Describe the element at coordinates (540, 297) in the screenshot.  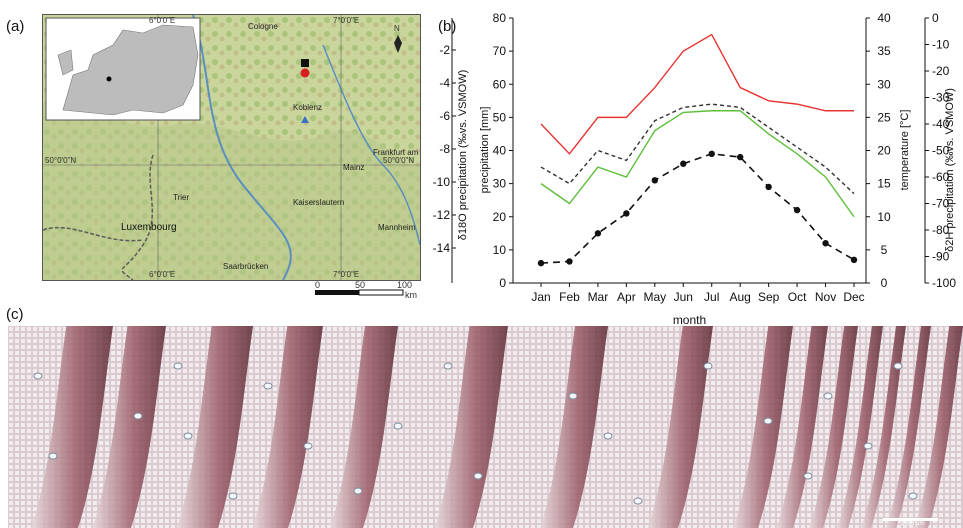
I see `x-tick-label: Jan` at that location.